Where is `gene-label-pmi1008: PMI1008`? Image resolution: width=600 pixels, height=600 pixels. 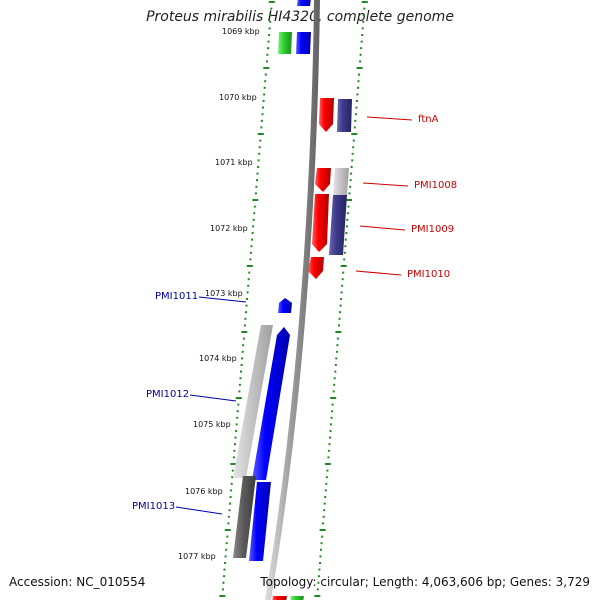
gene-label-pmi1008: PMI1008 is located at coordinates (435, 185).